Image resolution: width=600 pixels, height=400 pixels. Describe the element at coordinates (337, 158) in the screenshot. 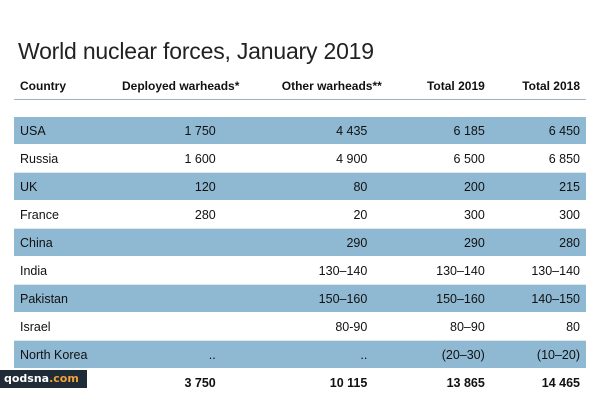

I see `cell-other: 4 900` at that location.